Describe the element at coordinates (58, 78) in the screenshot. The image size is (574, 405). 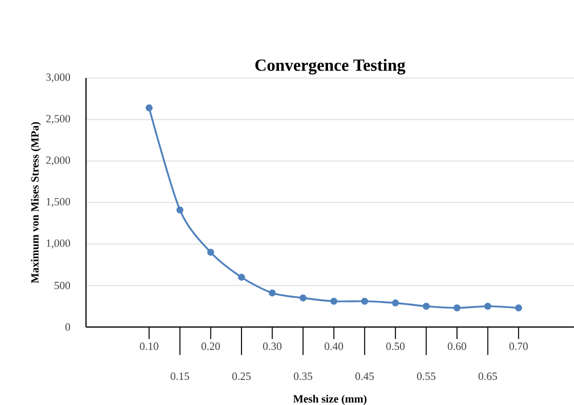
I see `y-tick-label: 3,000` at that location.